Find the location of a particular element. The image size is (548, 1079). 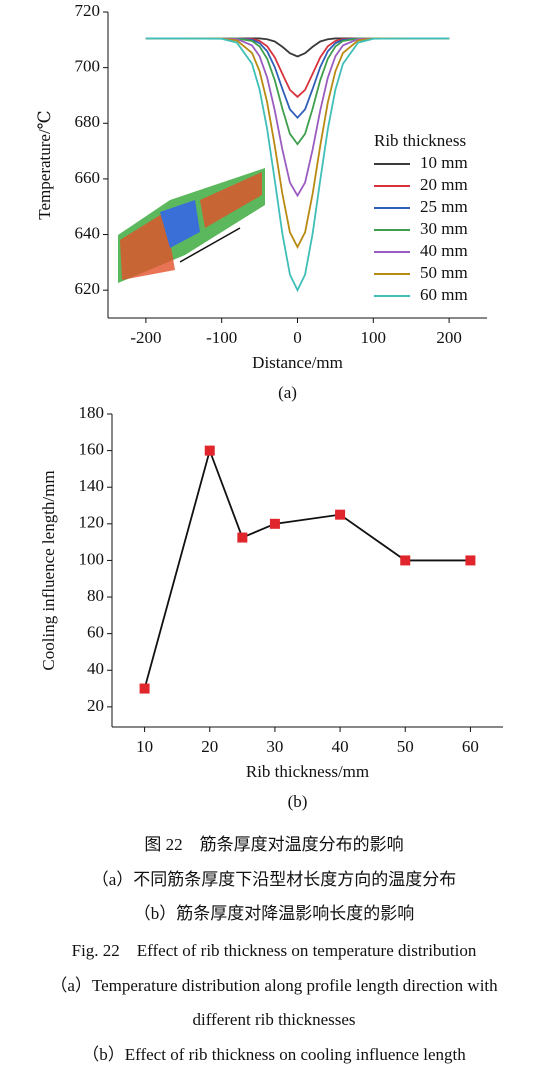

y-tick-label: 20 is located at coordinates (95, 705).